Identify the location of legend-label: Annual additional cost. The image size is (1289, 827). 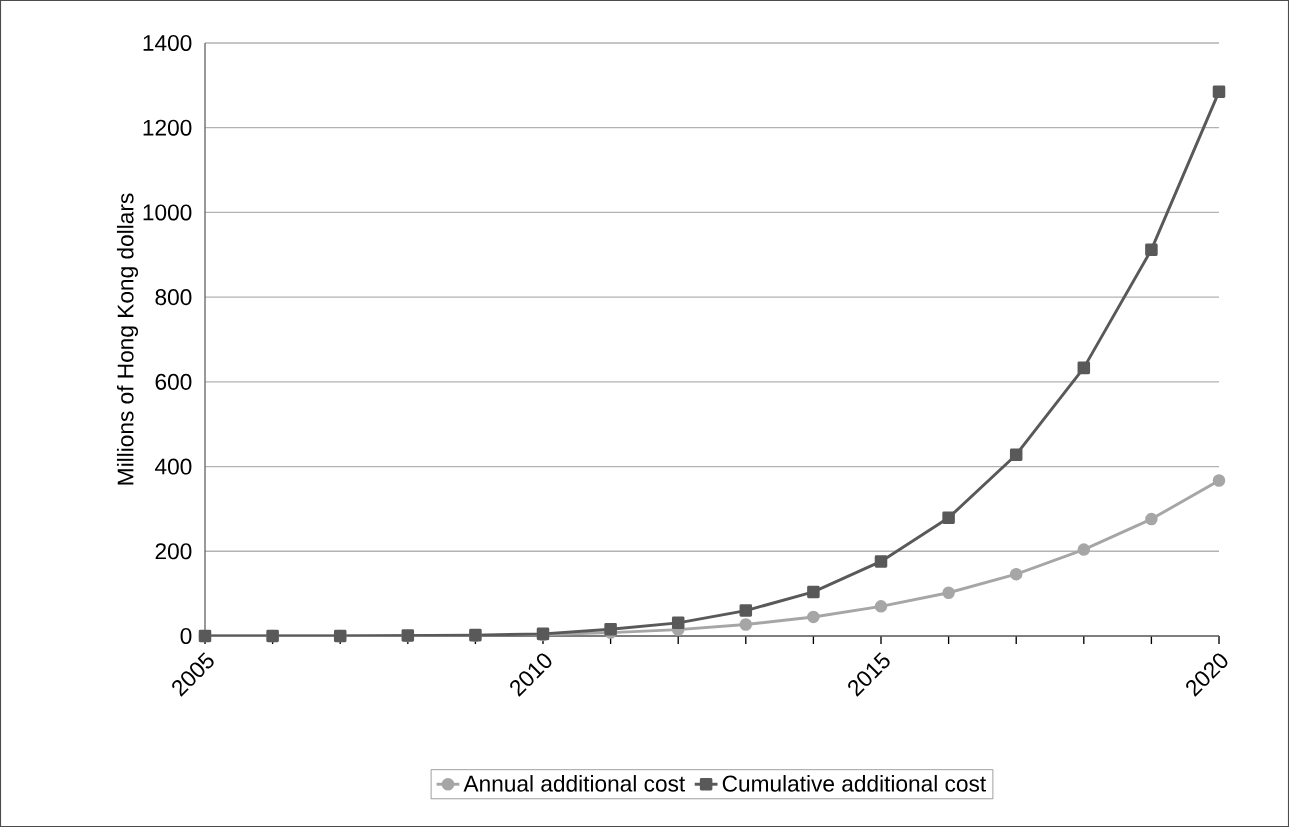
(574, 783).